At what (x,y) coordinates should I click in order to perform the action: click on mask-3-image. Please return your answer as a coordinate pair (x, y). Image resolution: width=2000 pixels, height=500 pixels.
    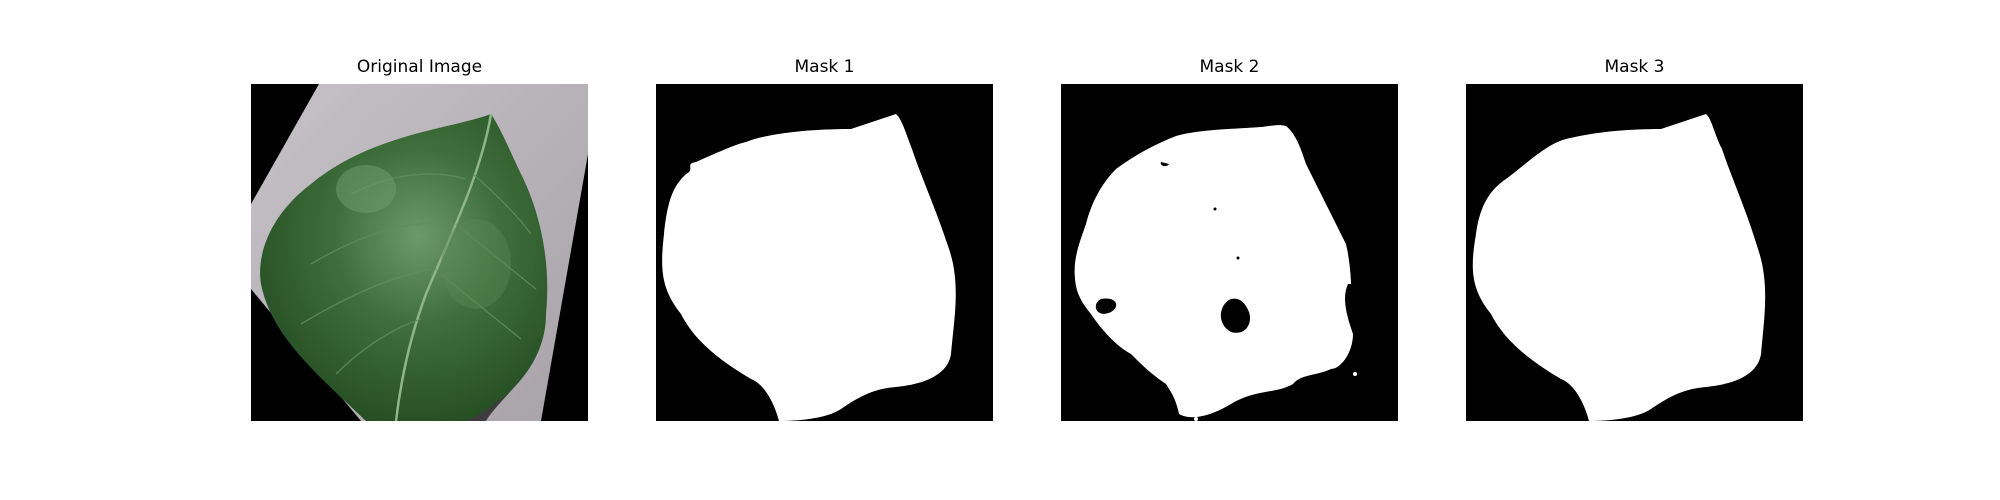
    Looking at the image, I should click on (1634, 252).